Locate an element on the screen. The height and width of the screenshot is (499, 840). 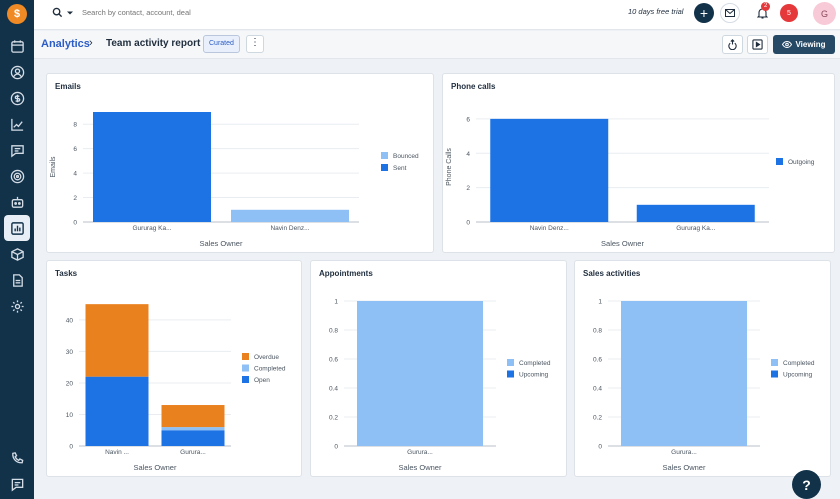
help-button: ? is located at coordinates (806, 484).